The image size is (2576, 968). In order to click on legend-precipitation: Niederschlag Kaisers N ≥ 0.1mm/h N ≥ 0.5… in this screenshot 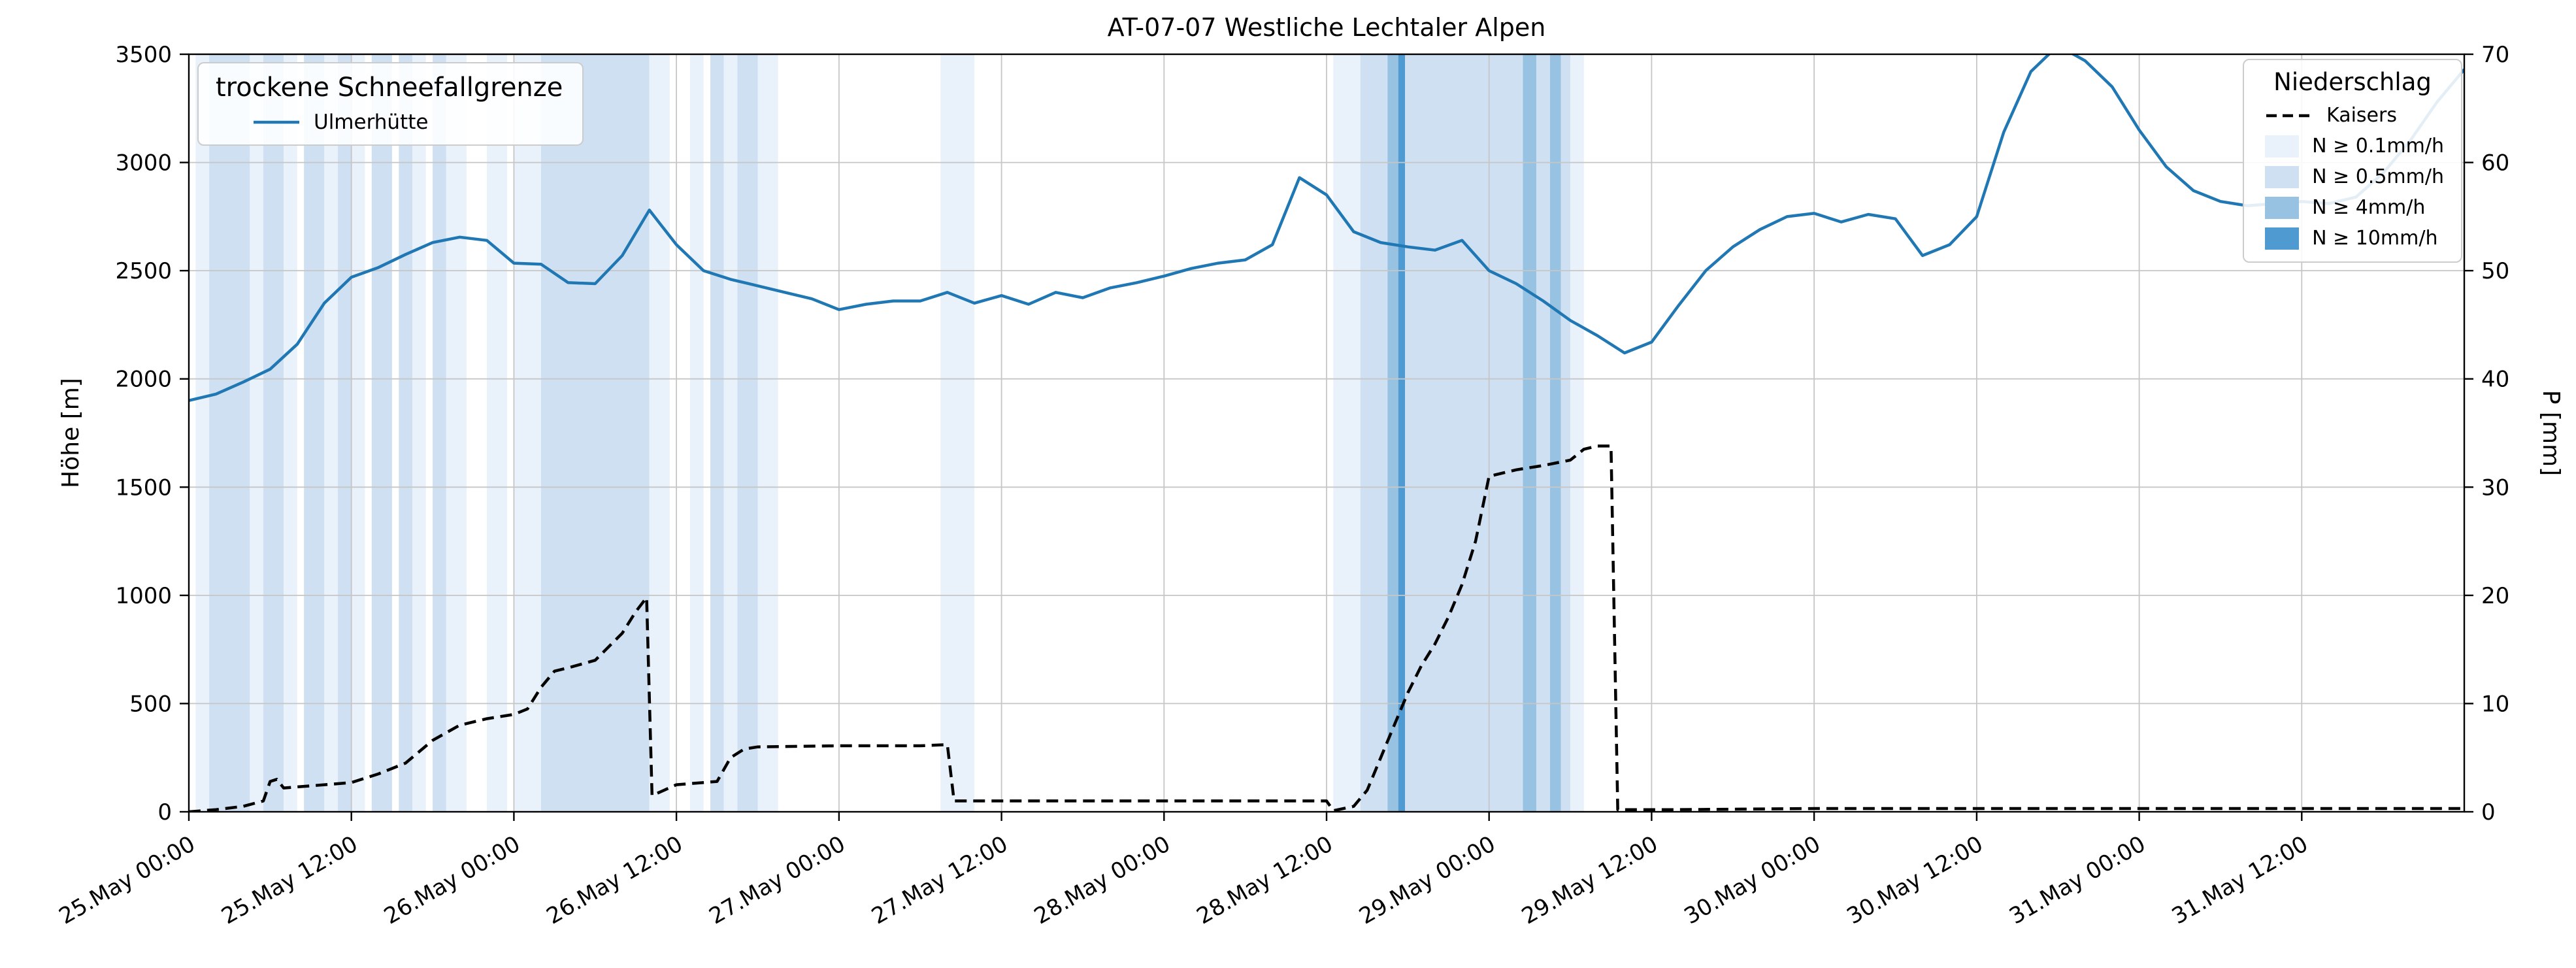, I will do `click(2352, 161)`.